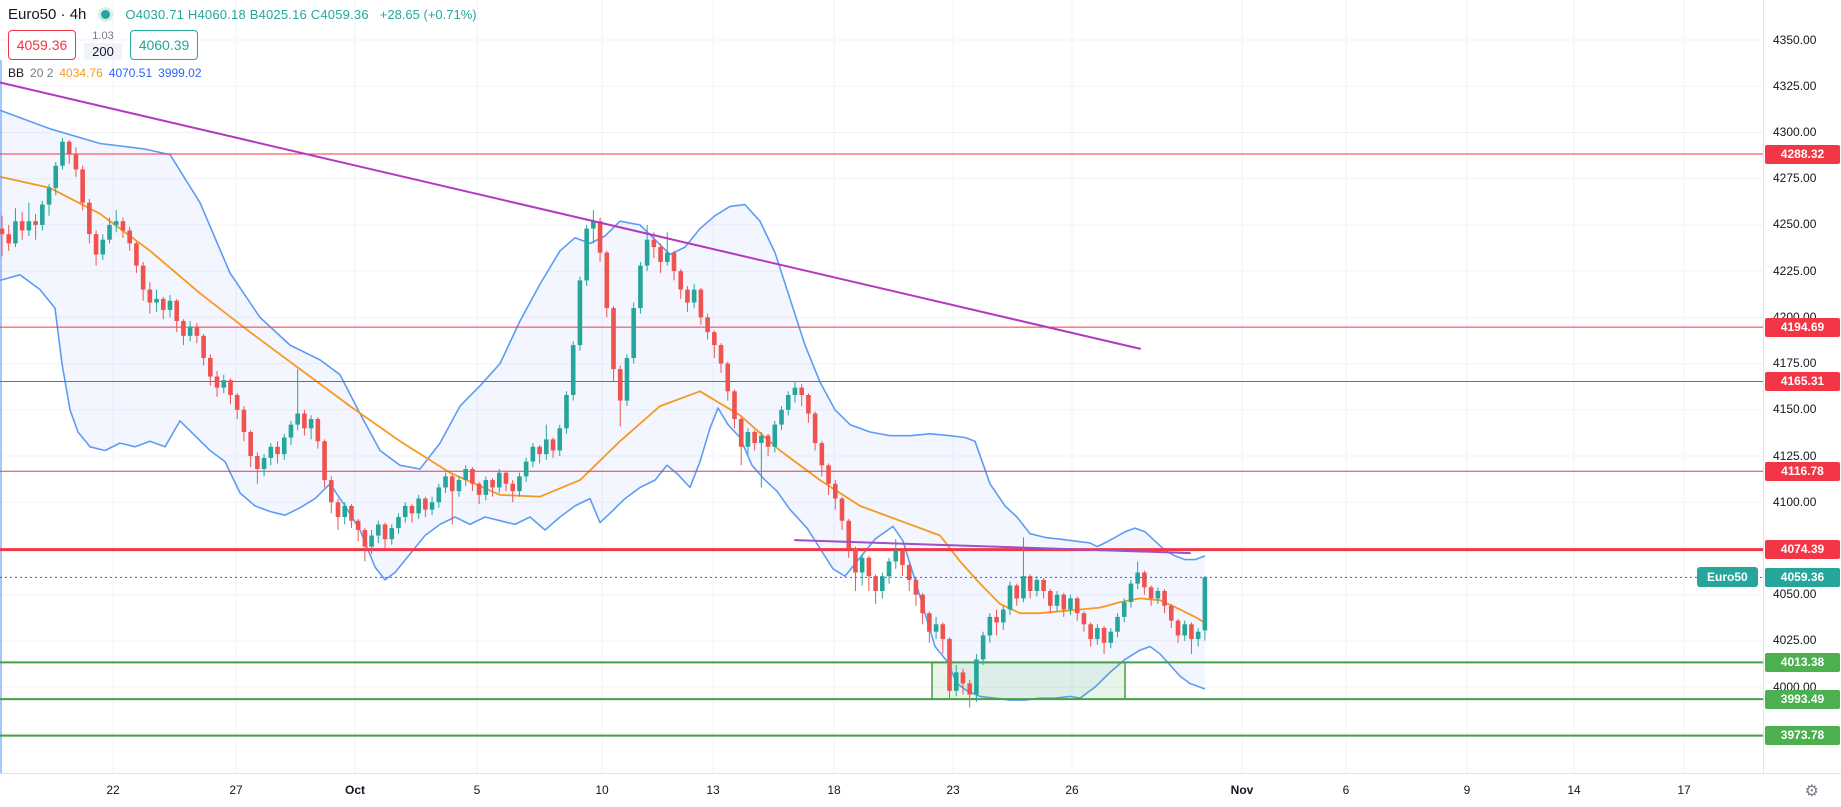 The width and height of the screenshot is (1841, 807). Describe the element at coordinates (1795, 224) in the screenshot. I see `price-tick-label: 4250.00` at that location.